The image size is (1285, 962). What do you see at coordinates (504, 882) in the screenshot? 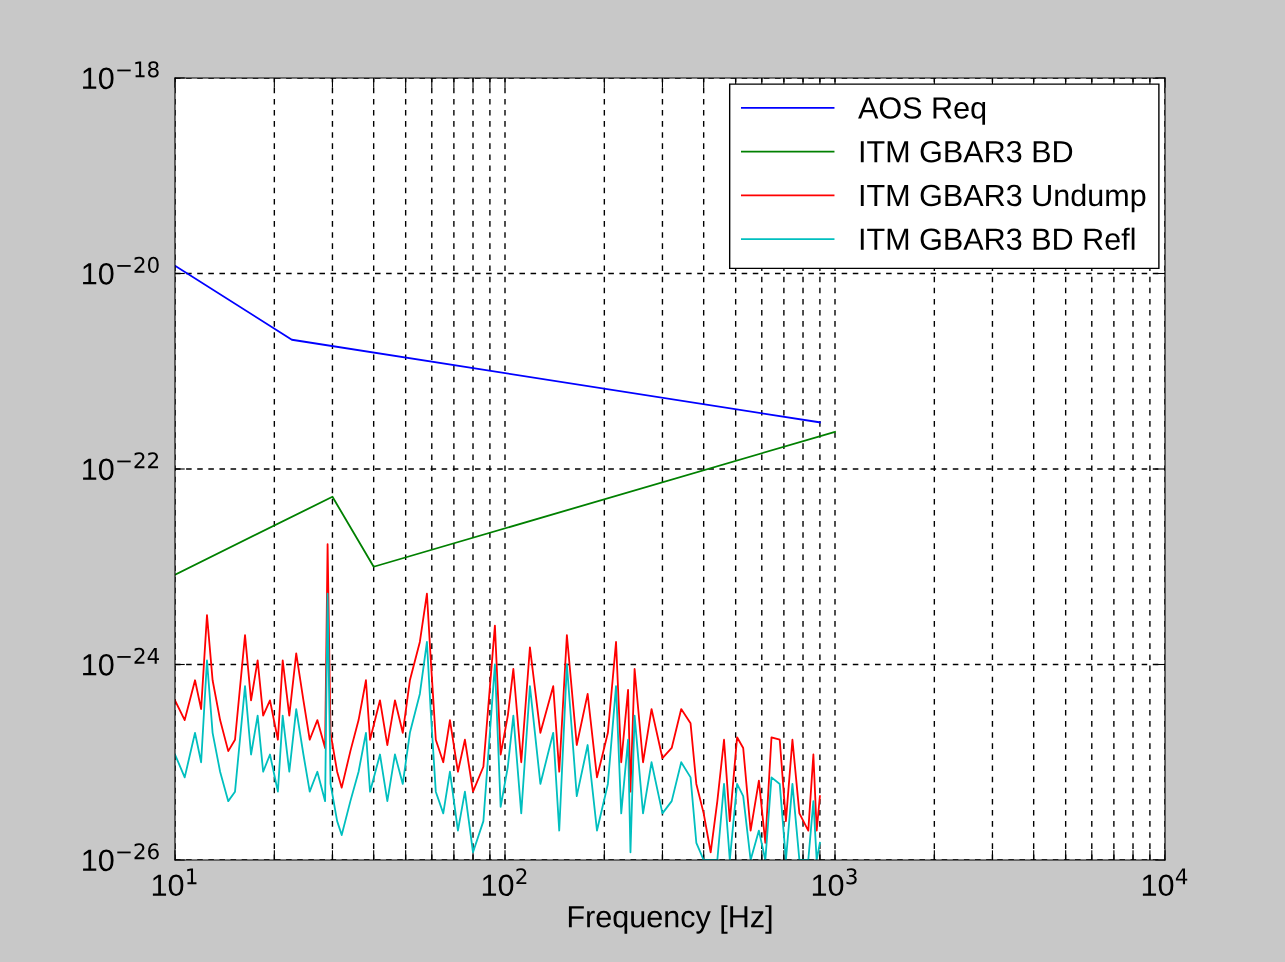
I see `x-tick-label: 10$^{2}$` at bounding box center [504, 882].